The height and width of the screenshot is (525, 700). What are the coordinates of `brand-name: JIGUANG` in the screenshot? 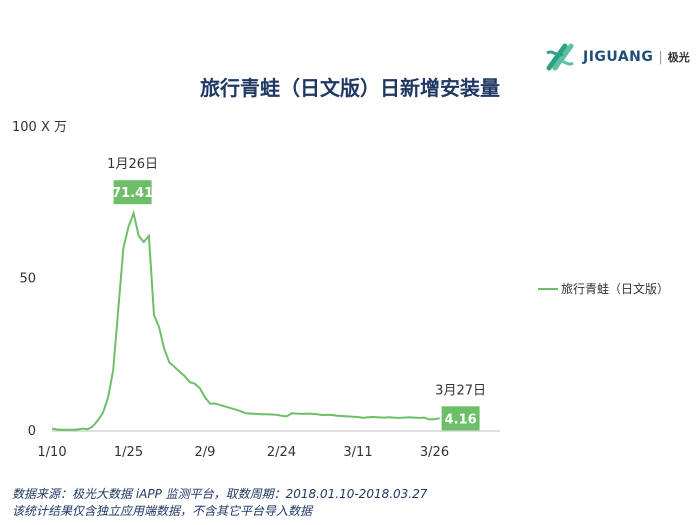 It's located at (618, 57).